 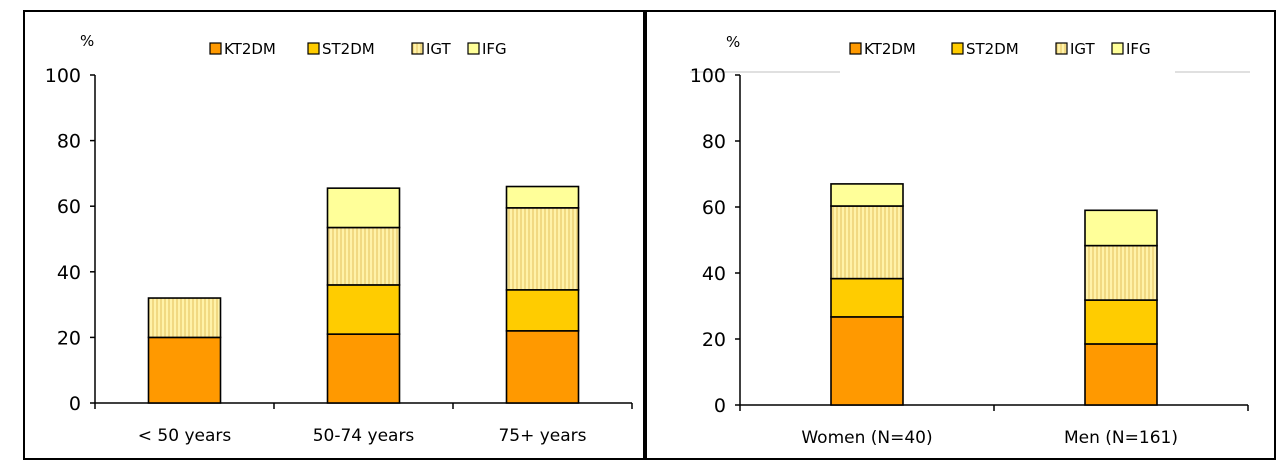 What do you see at coordinates (364, 436) in the screenshot?
I see `x-category-label: 50-74 years` at bounding box center [364, 436].